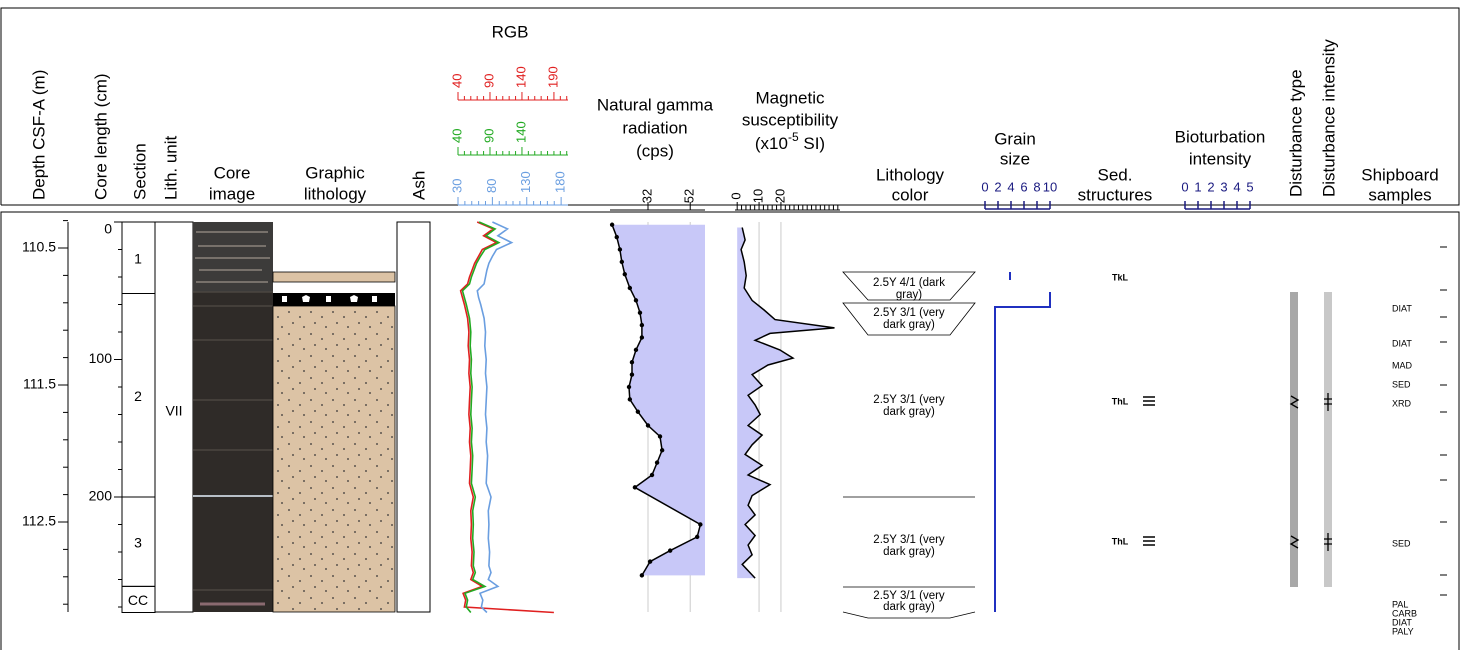 The height and width of the screenshot is (650, 1461). Describe the element at coordinates (101, 496) in the screenshot. I see `length-label: 200` at that location.